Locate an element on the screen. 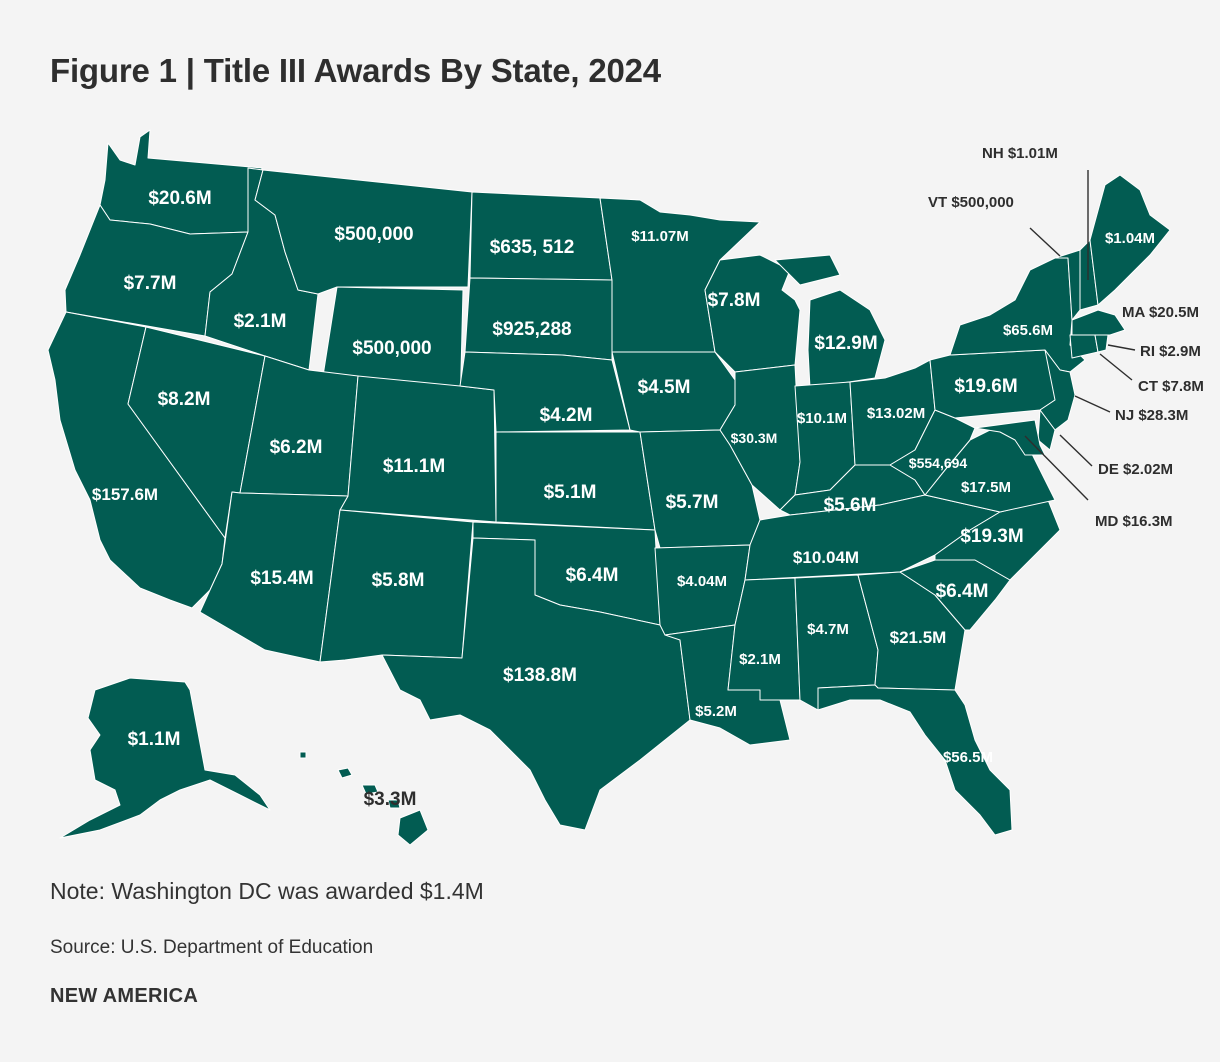 The height and width of the screenshot is (1062, 1220). arrow-ri is located at coordinates (1121, 347).